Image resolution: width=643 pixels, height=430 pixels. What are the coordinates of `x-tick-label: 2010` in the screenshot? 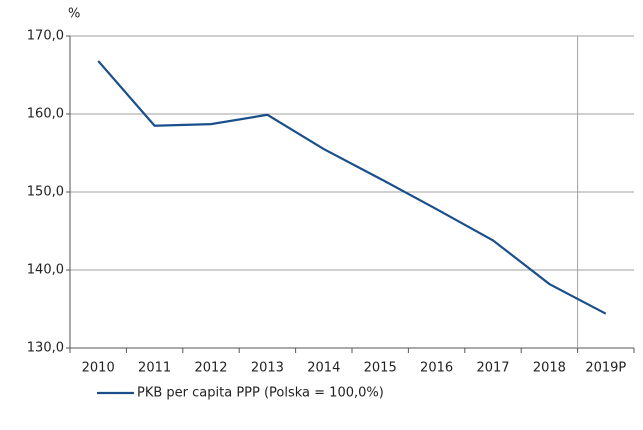 It's located at (98, 368).